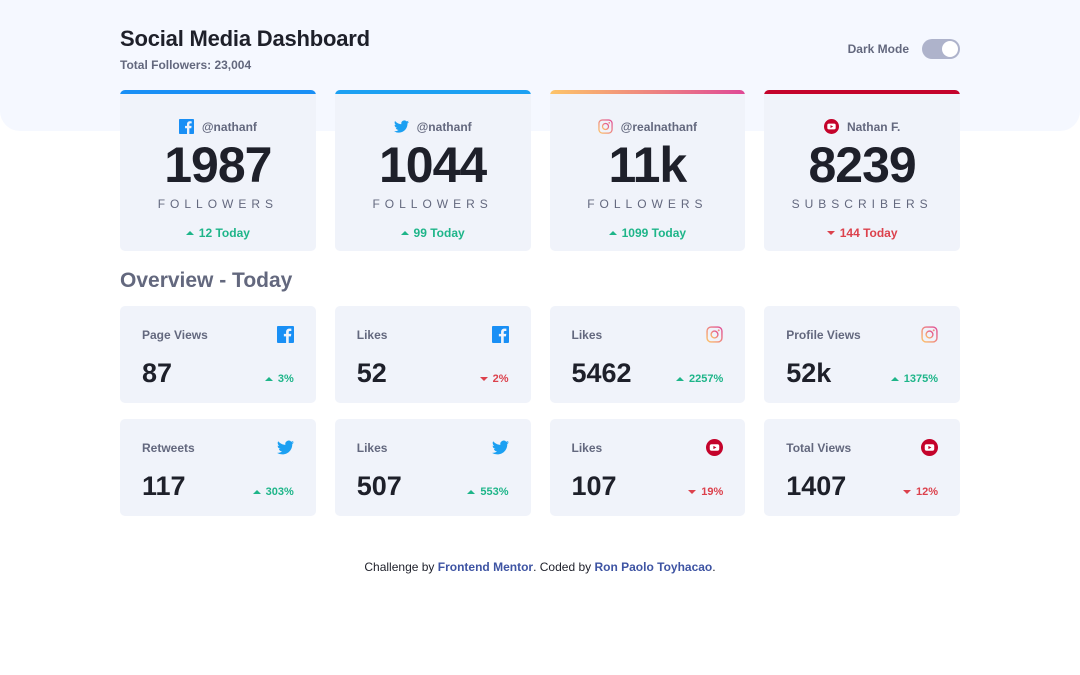 Image resolution: width=1080 pixels, height=675 pixels. Describe the element at coordinates (862, 233) in the screenshot. I see `daily-change: 144 Today` at that location.